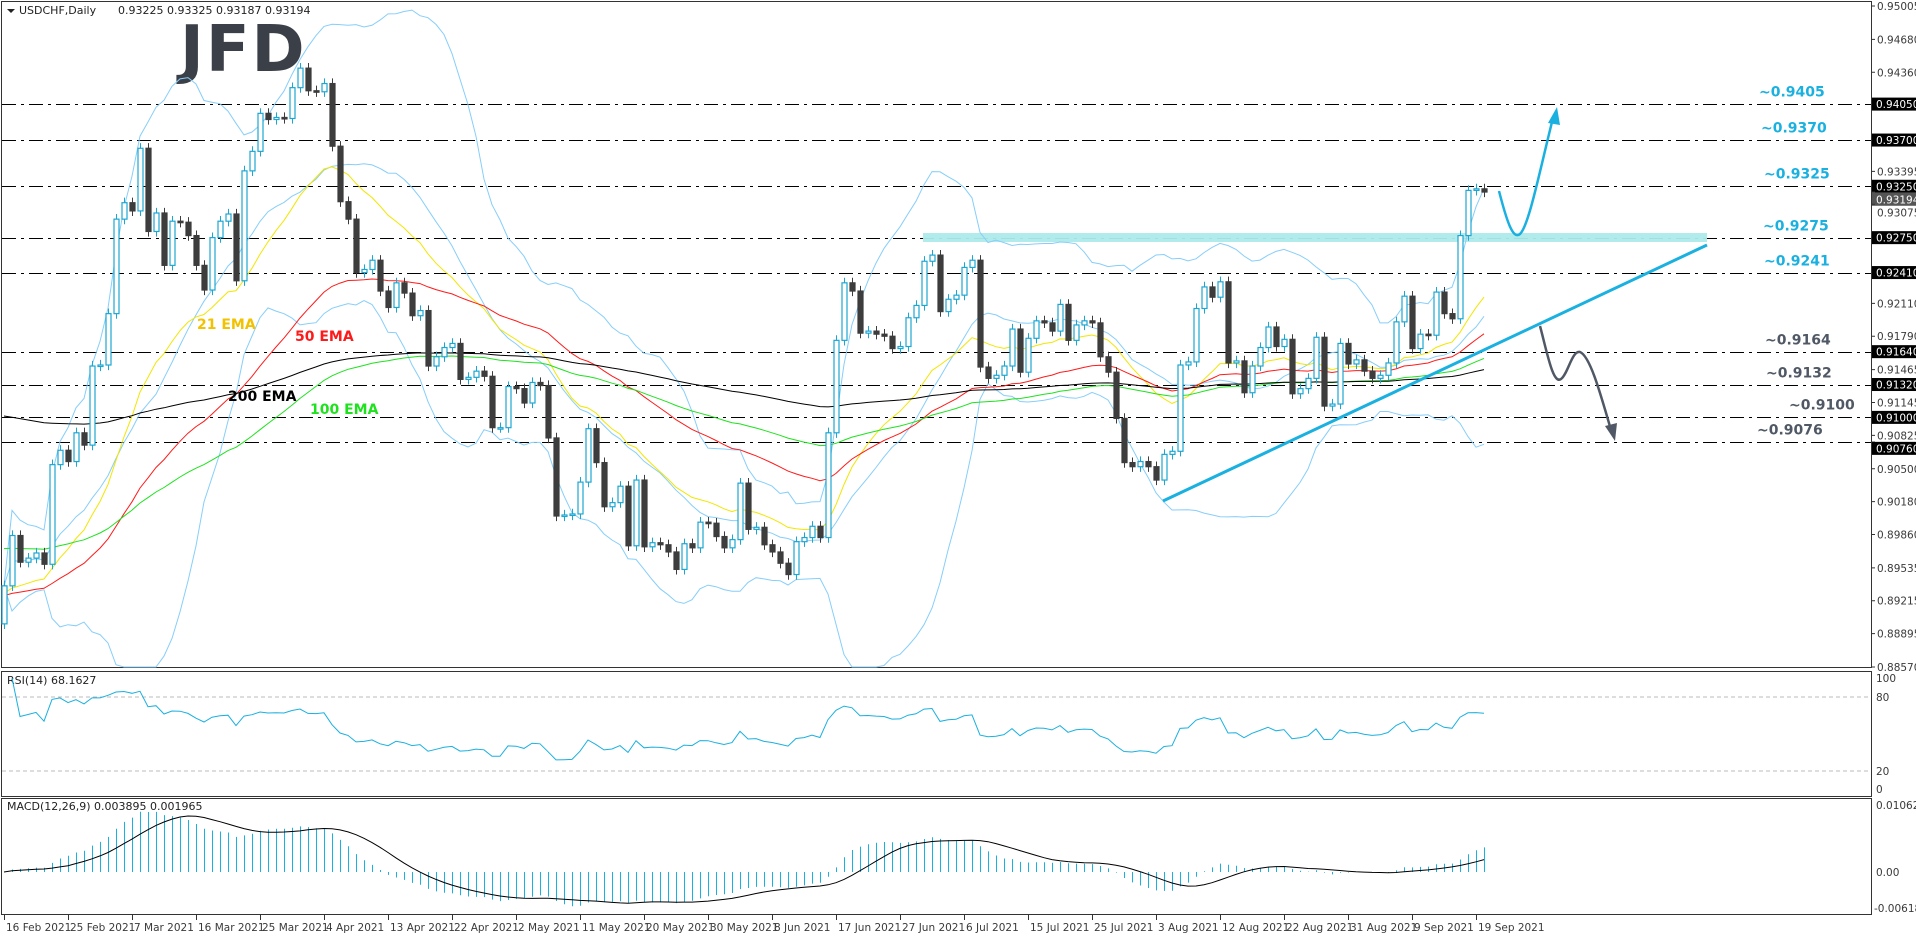 Image resolution: width=1916 pixels, height=936 pixels. What do you see at coordinates (1887, 873) in the screenshot?
I see `macd-tick: 0.00` at bounding box center [1887, 873].